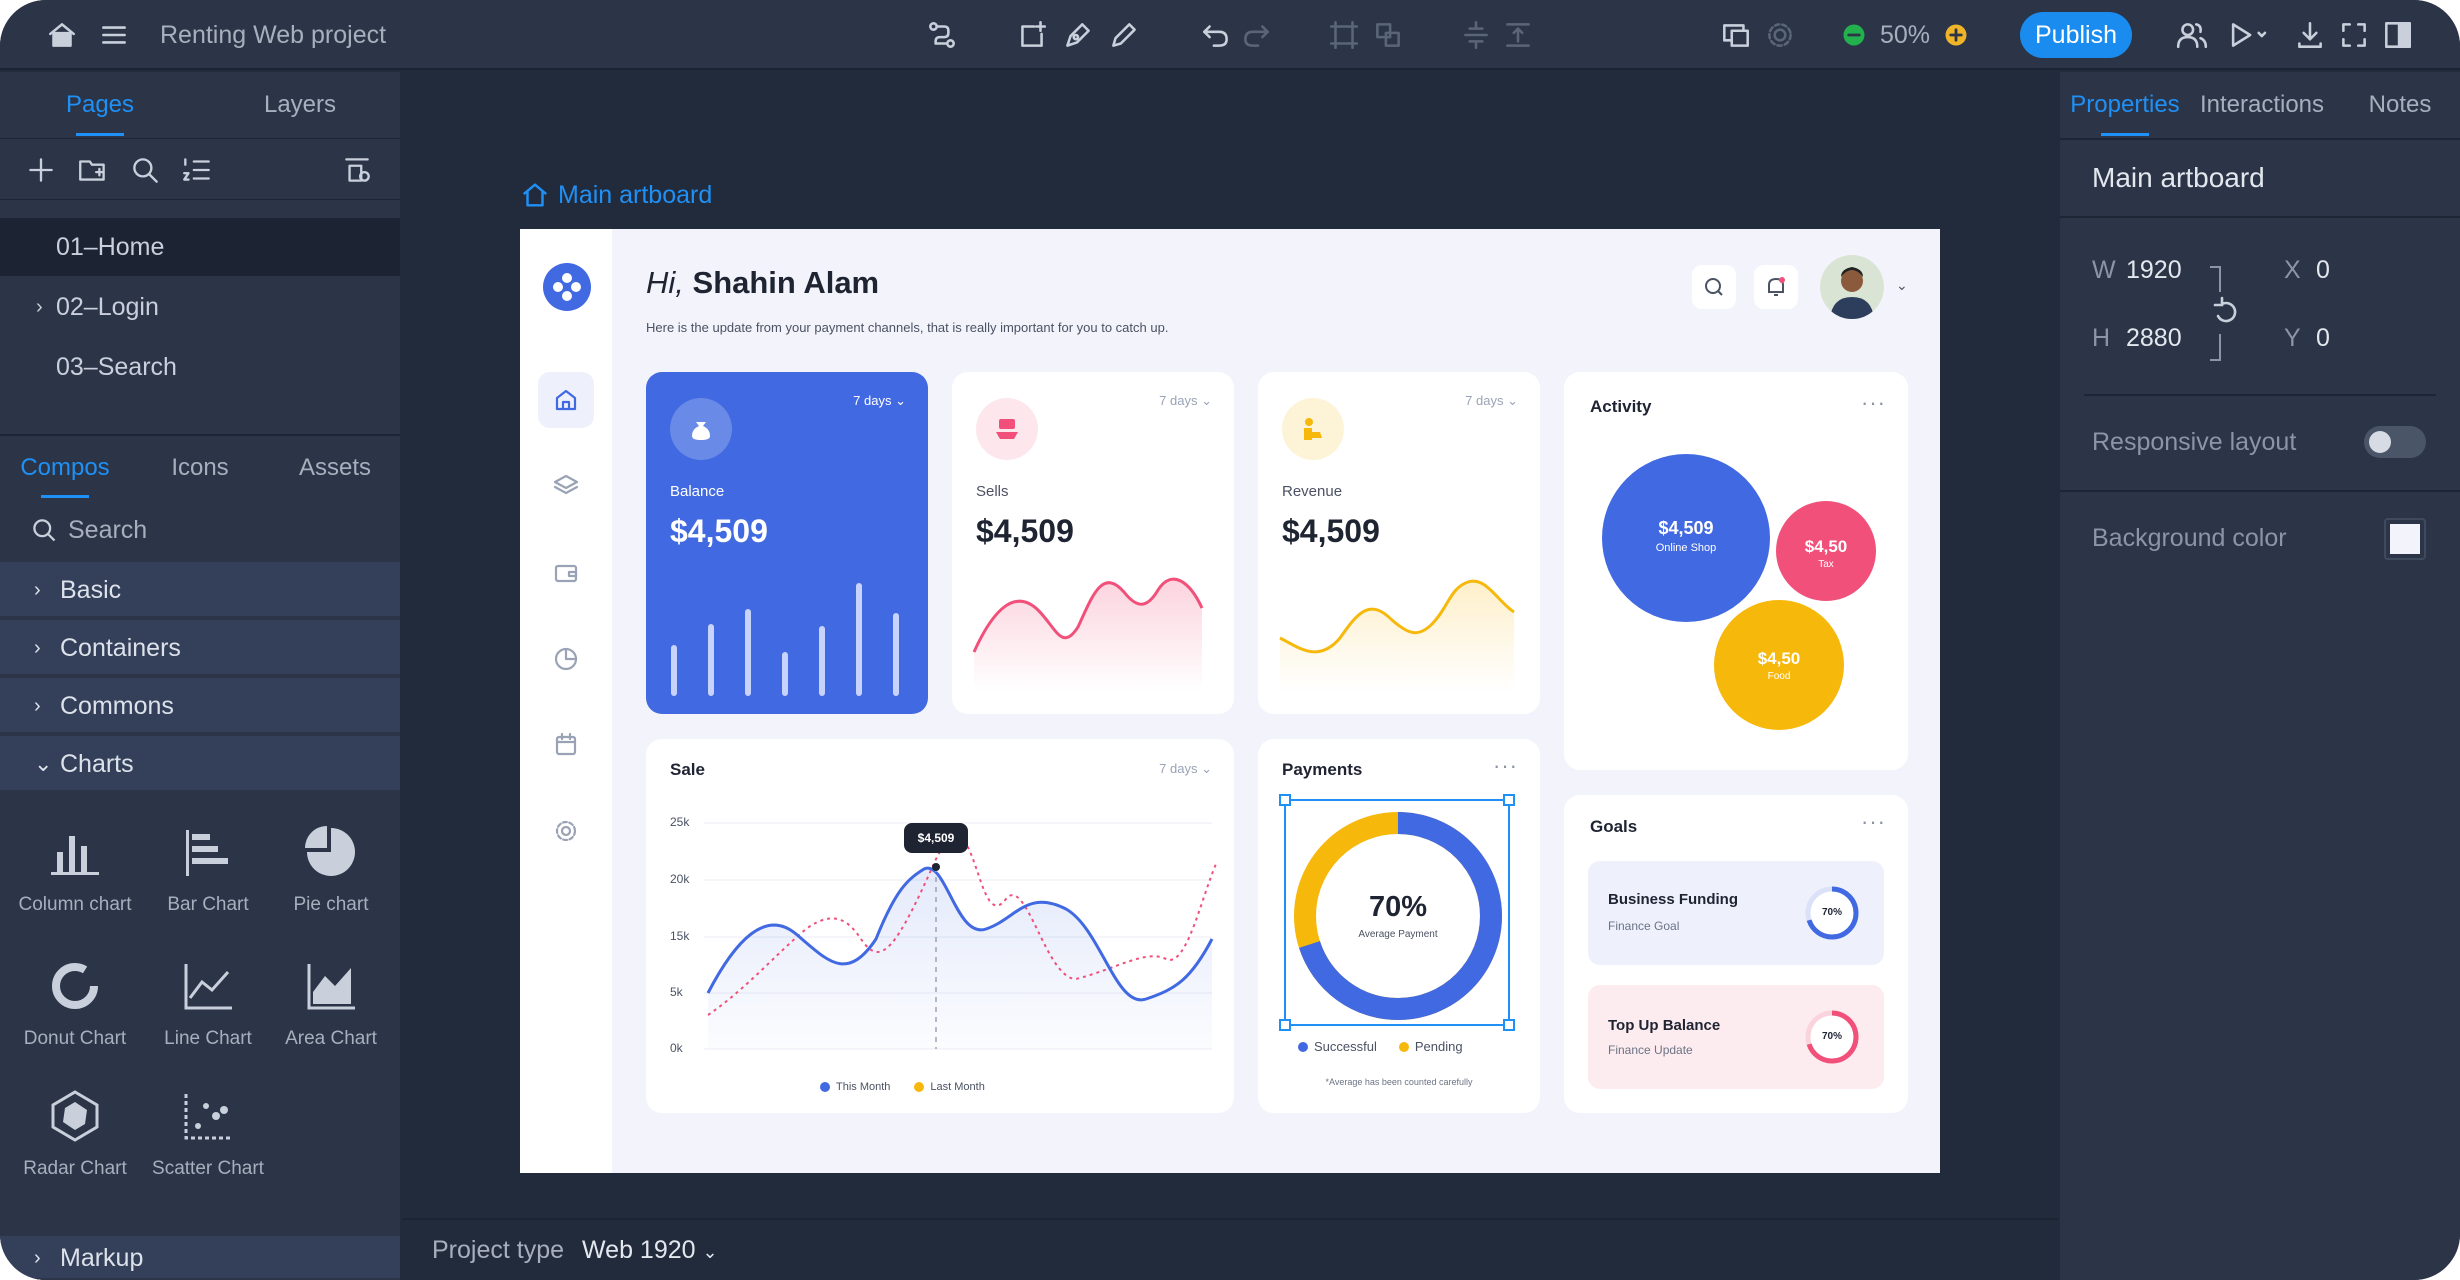 The height and width of the screenshot is (1280, 2460). I want to click on legend-label: Last Month, so click(957, 1087).